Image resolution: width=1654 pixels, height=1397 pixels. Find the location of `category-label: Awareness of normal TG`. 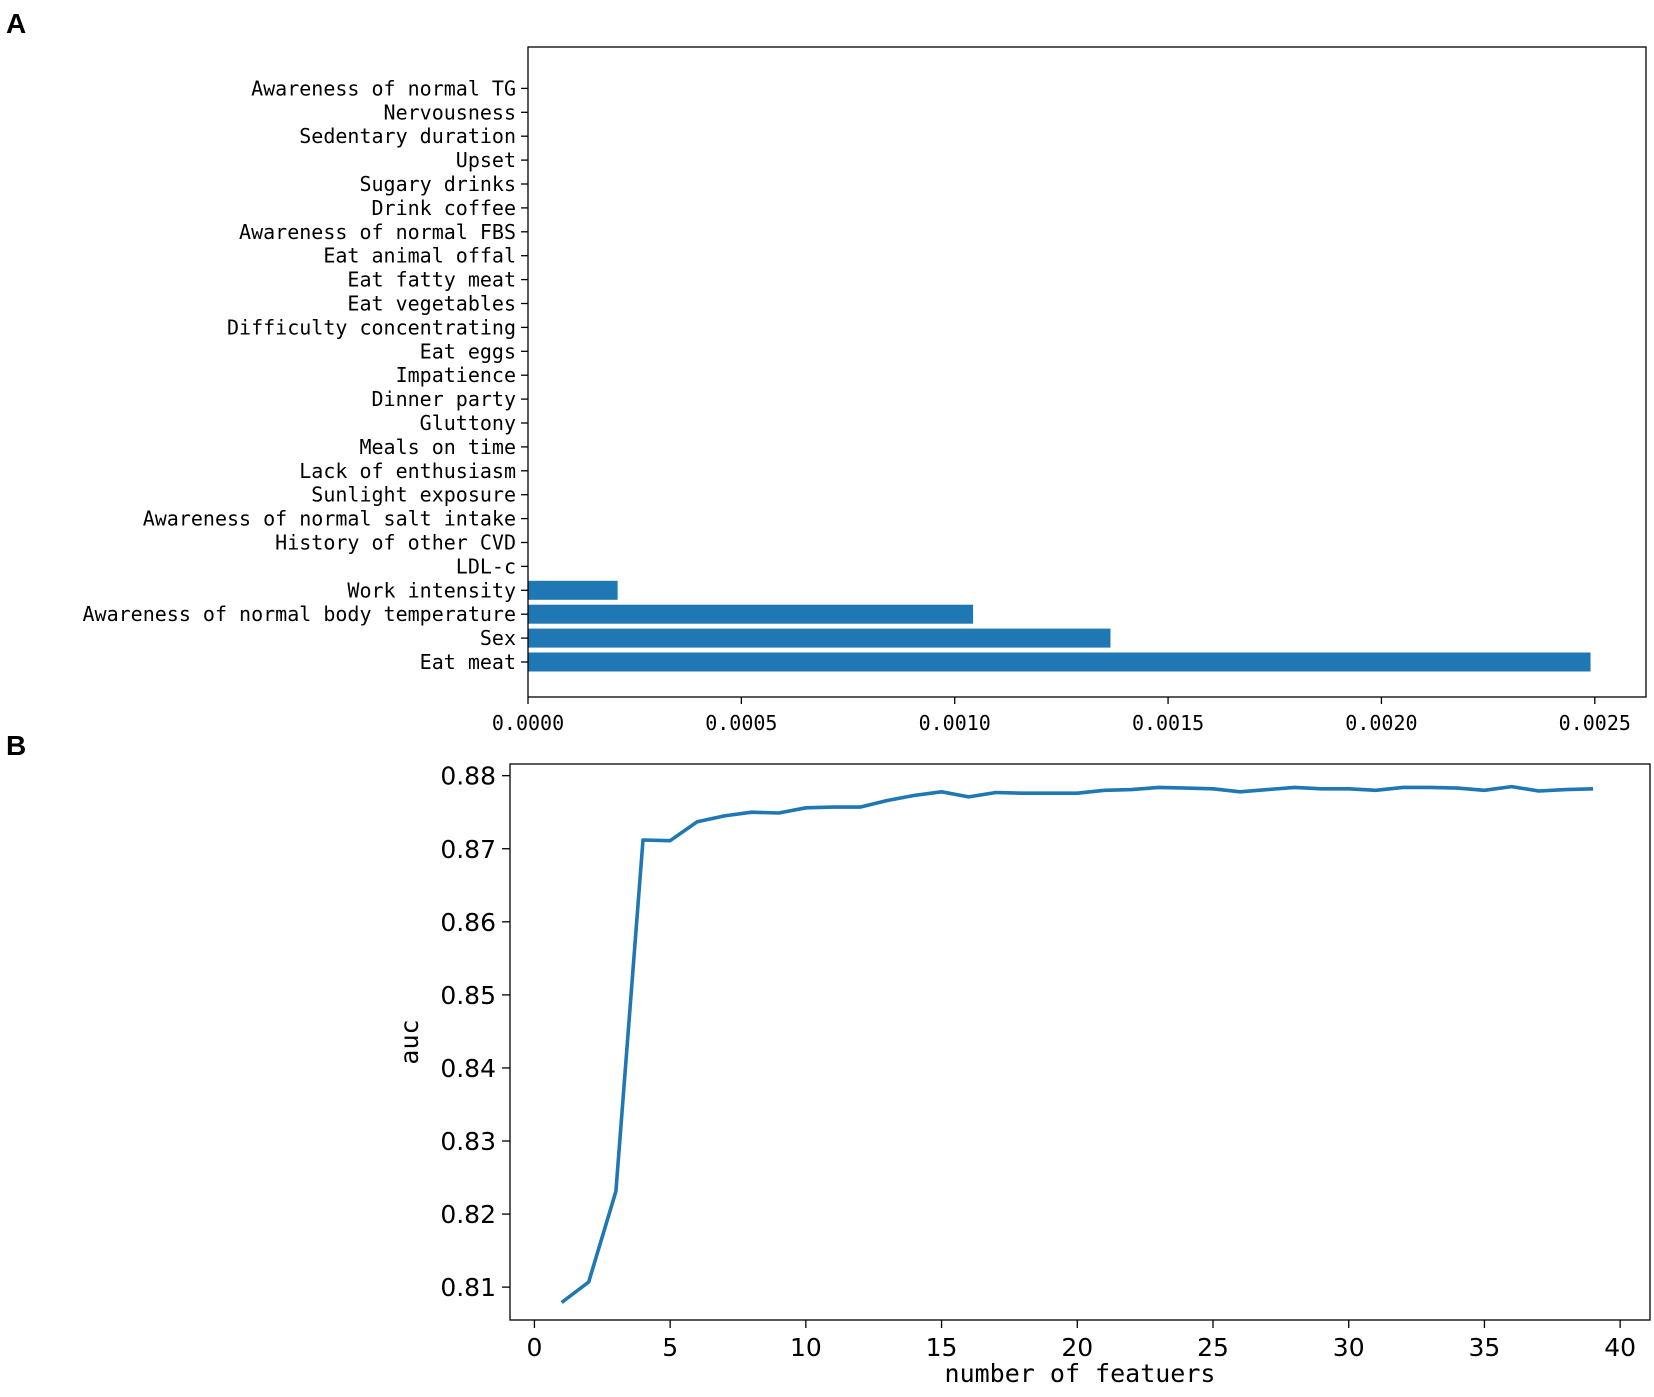

category-label: Awareness of normal TG is located at coordinates (383, 88).